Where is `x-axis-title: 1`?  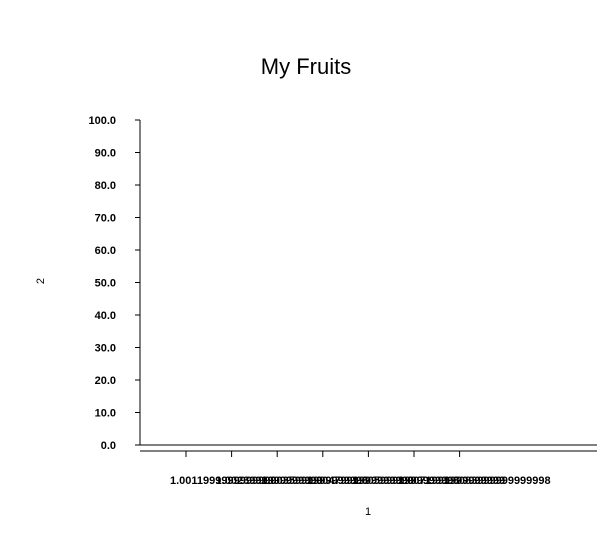 x-axis-title: 1 is located at coordinates (368, 512).